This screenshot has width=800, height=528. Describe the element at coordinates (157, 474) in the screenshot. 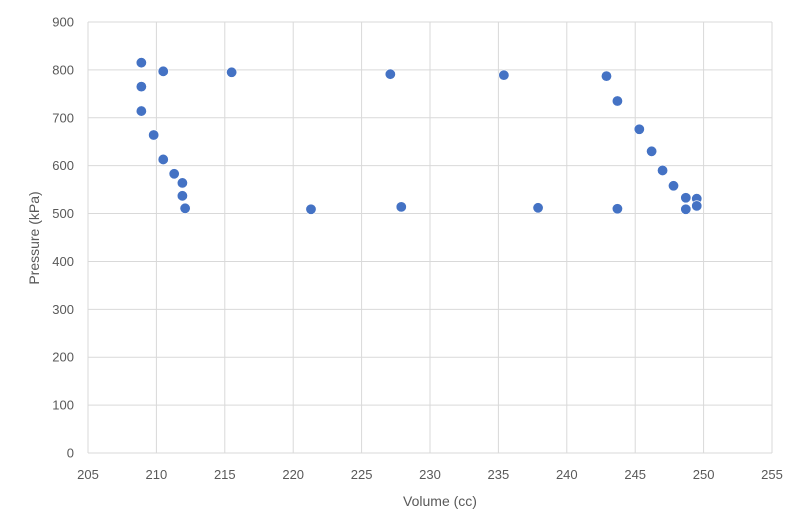

I see `x-tick-label: 210` at that location.